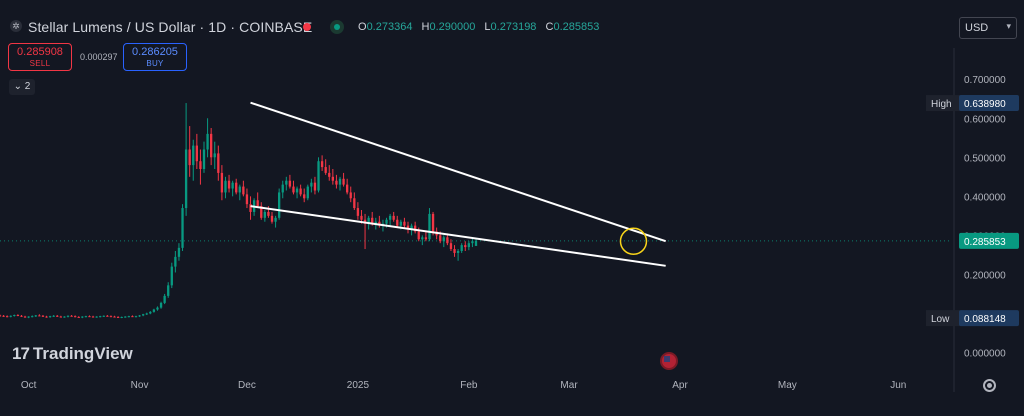 The width and height of the screenshot is (1024, 416). I want to click on ohlc-close-key: C, so click(549, 27).